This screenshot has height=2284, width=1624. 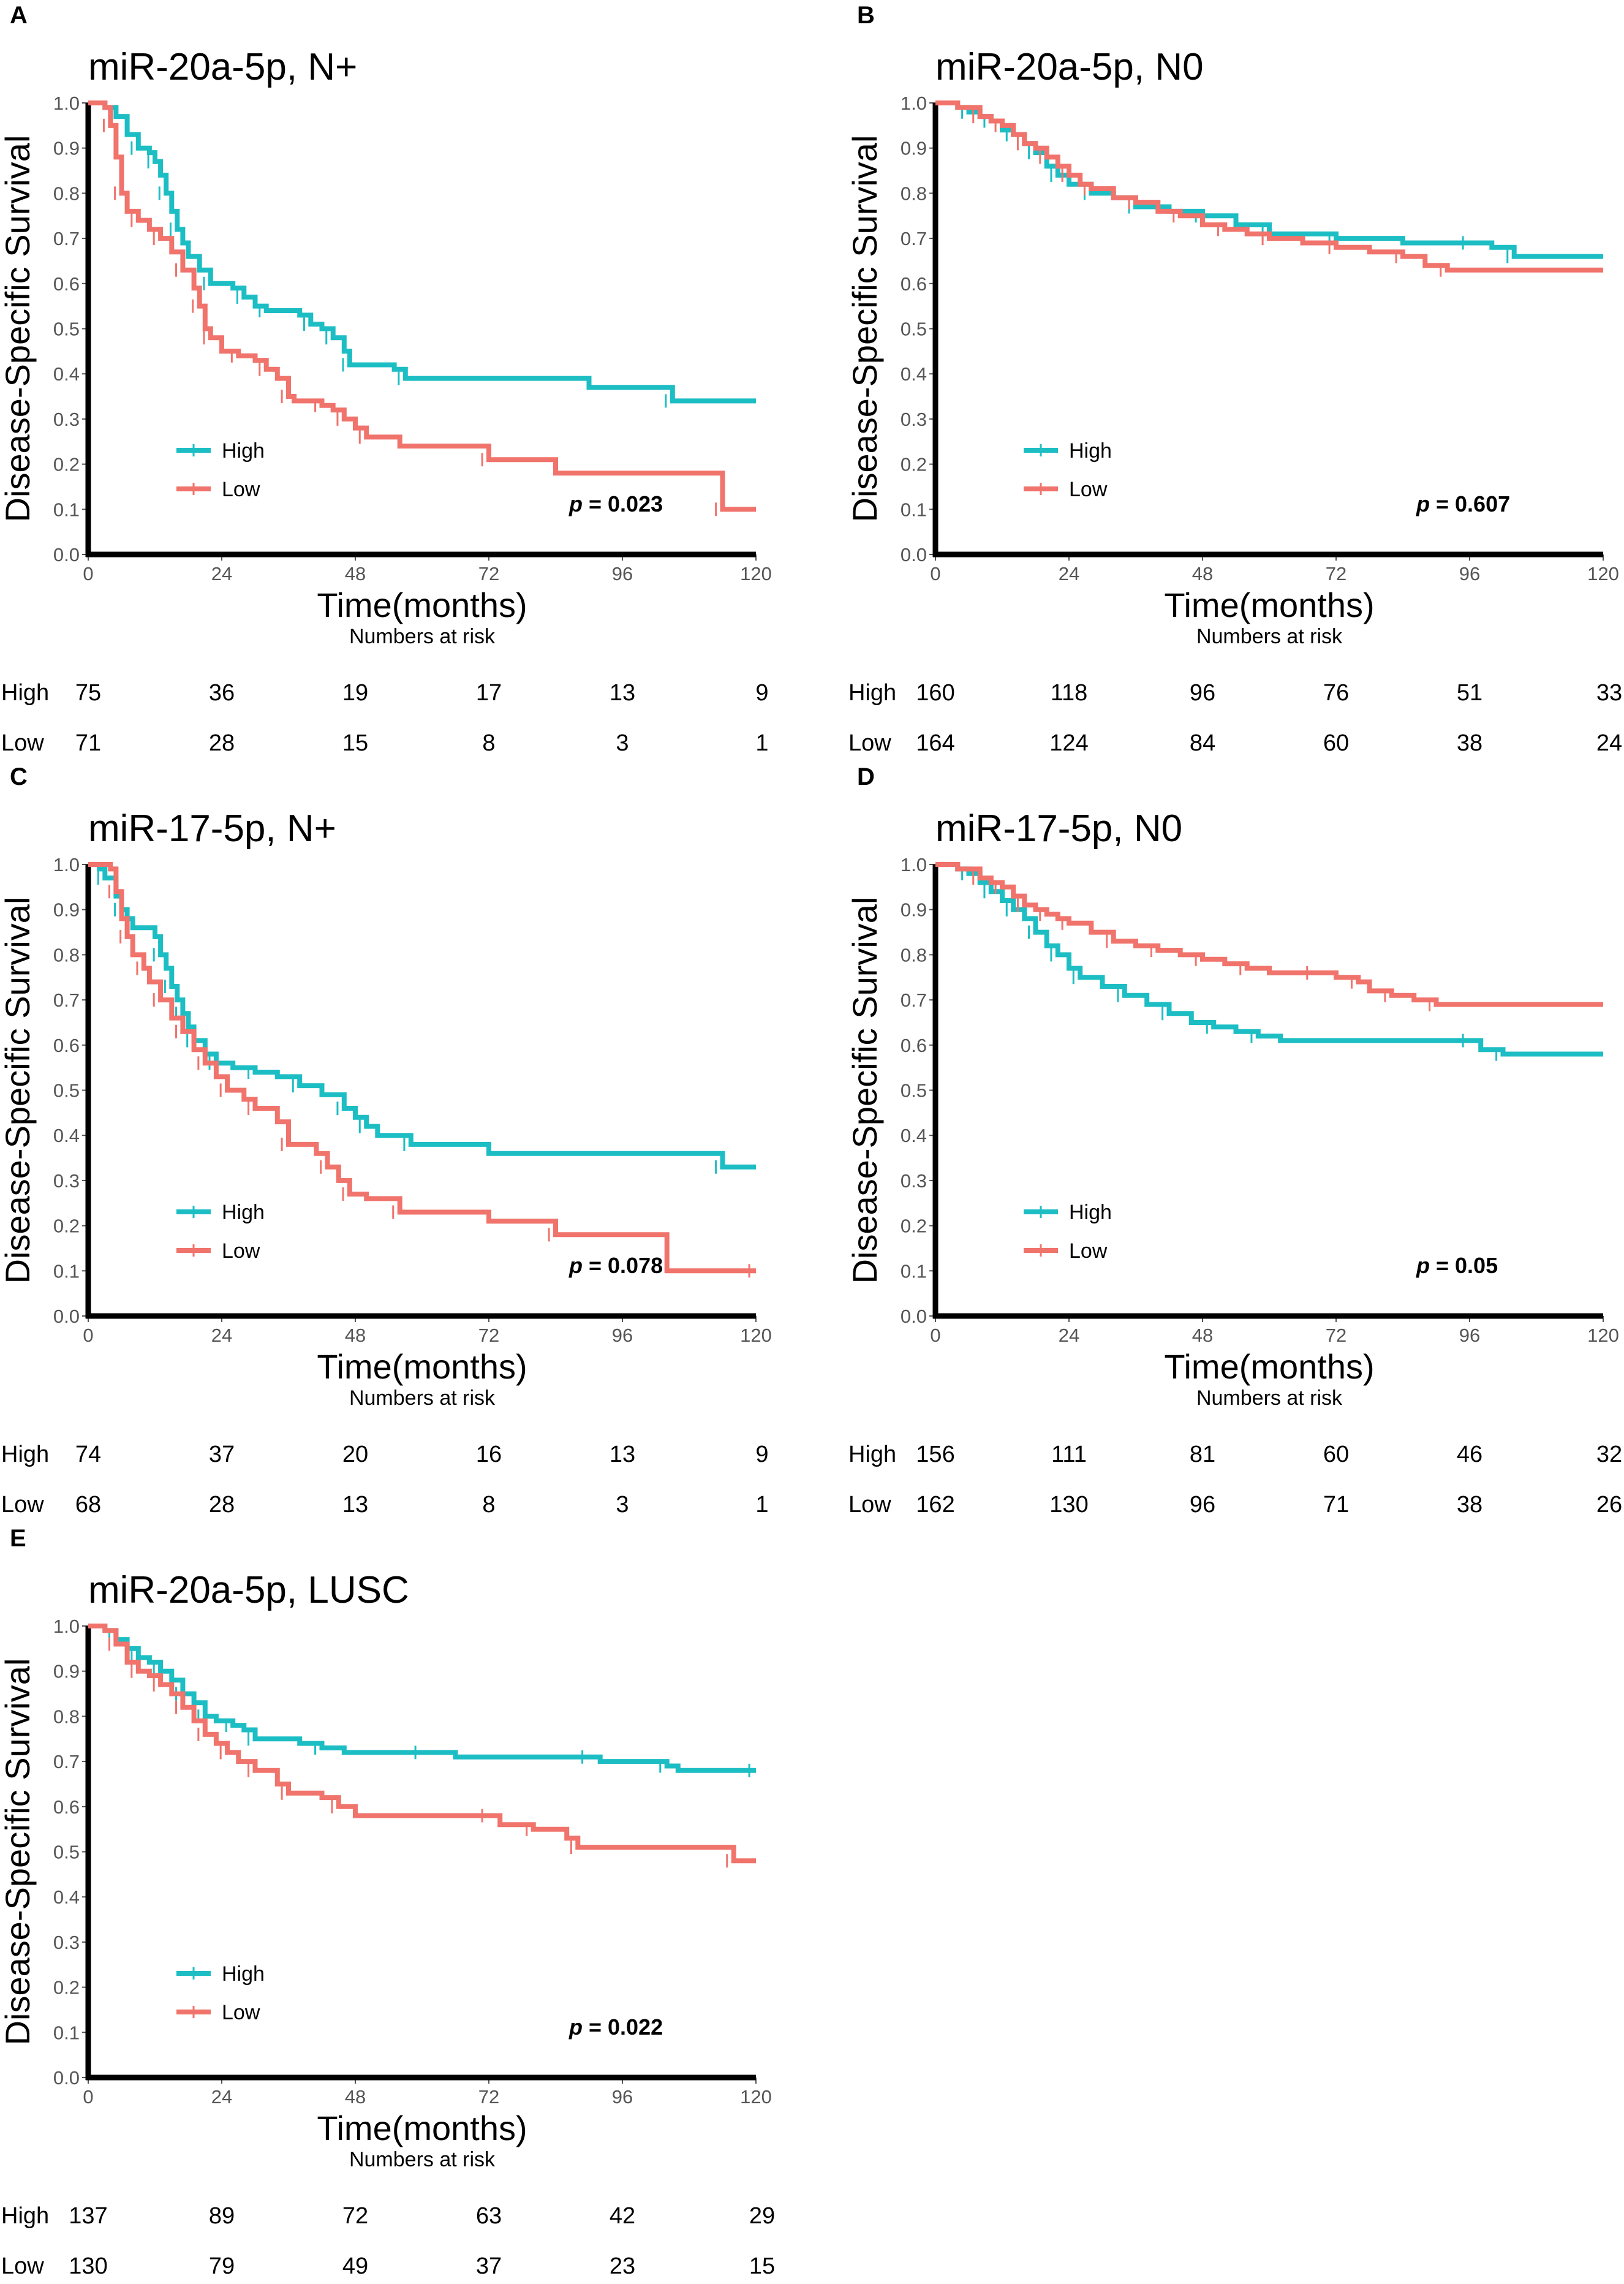 What do you see at coordinates (222, 67) in the screenshot?
I see `chart-title: miR-20a-5p, N+` at bounding box center [222, 67].